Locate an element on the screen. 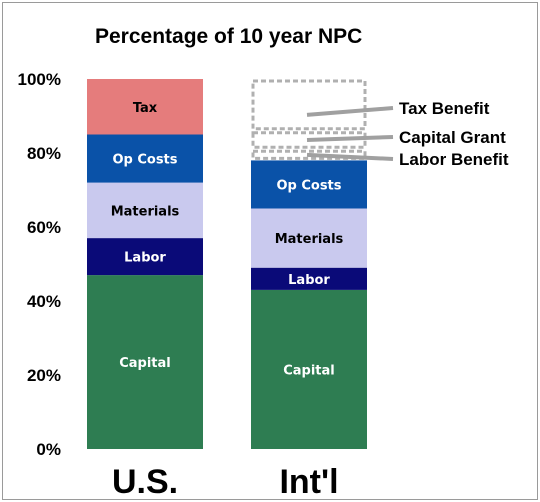  y-tick-label: 40% is located at coordinates (44, 301).